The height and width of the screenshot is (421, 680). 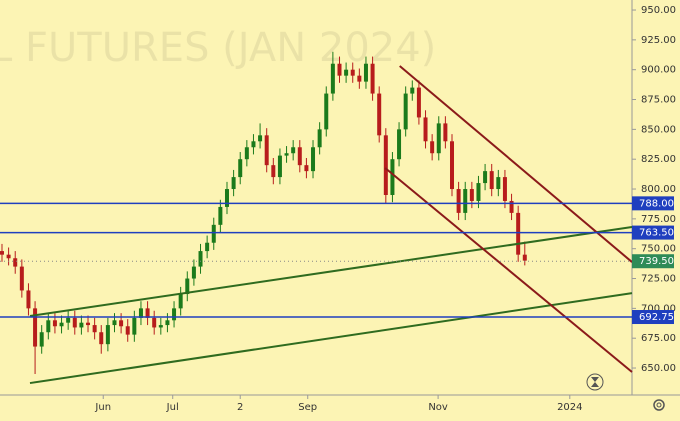 What do you see at coordinates (658, 219) in the screenshot?
I see `y-tick-label: 775.00` at bounding box center [658, 219].